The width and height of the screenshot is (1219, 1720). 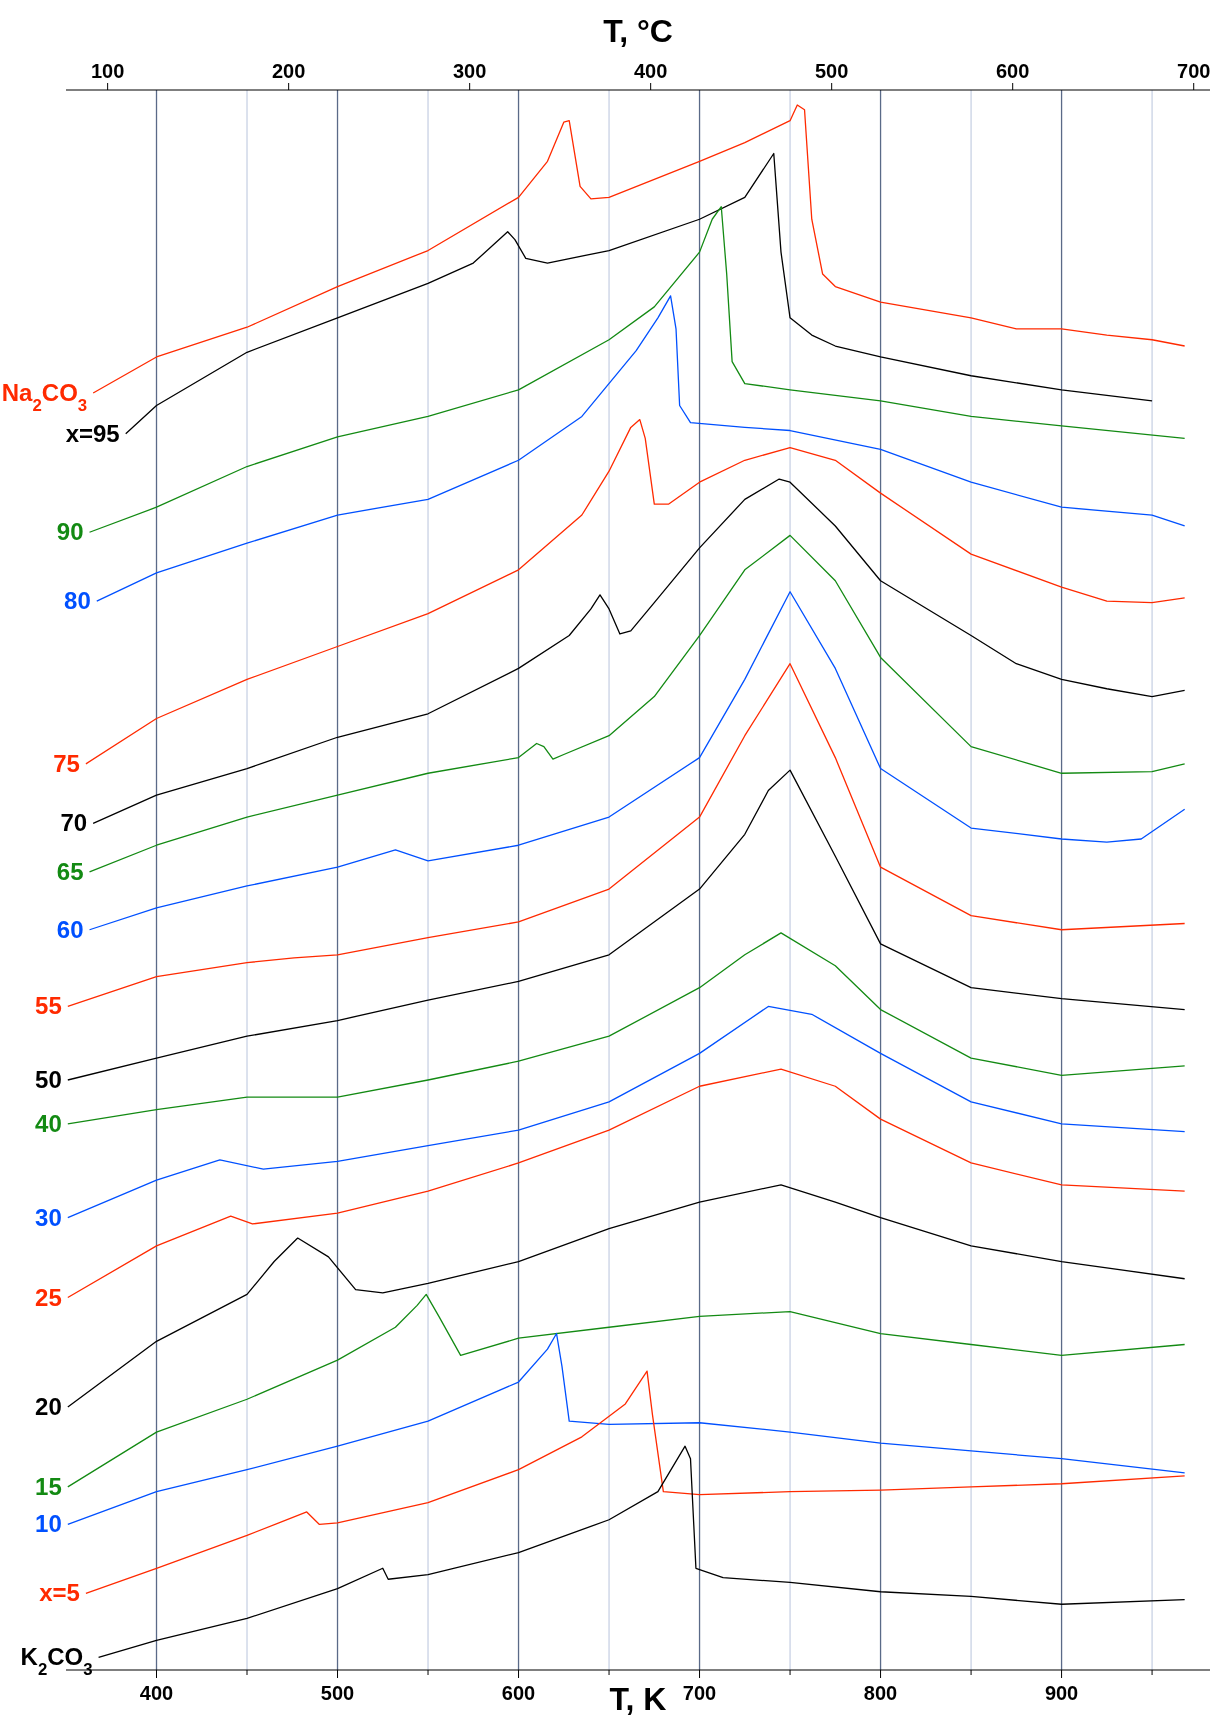 What do you see at coordinates (638, 1699) in the screenshot?
I see `x-axis-title: T, K` at bounding box center [638, 1699].